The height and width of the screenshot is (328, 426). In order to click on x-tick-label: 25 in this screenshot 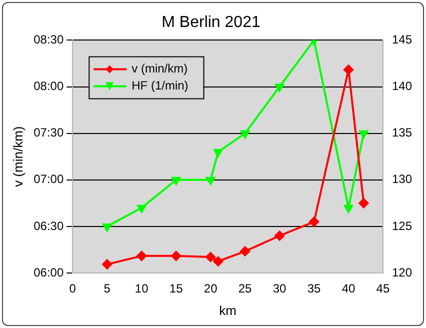, I will do `click(245, 289)`.